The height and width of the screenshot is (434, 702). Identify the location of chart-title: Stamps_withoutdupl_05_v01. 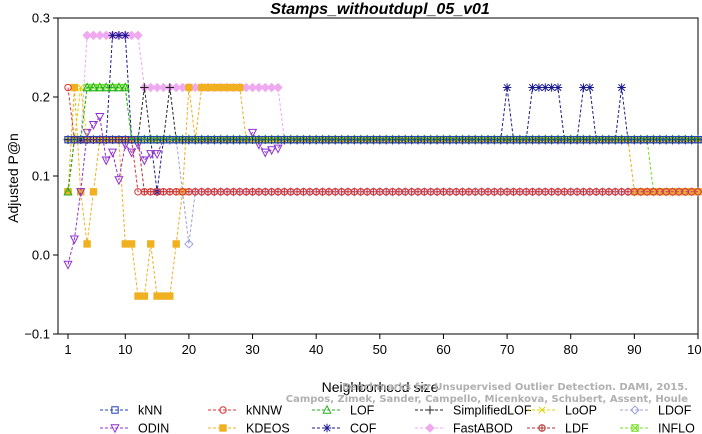
(380, 9).